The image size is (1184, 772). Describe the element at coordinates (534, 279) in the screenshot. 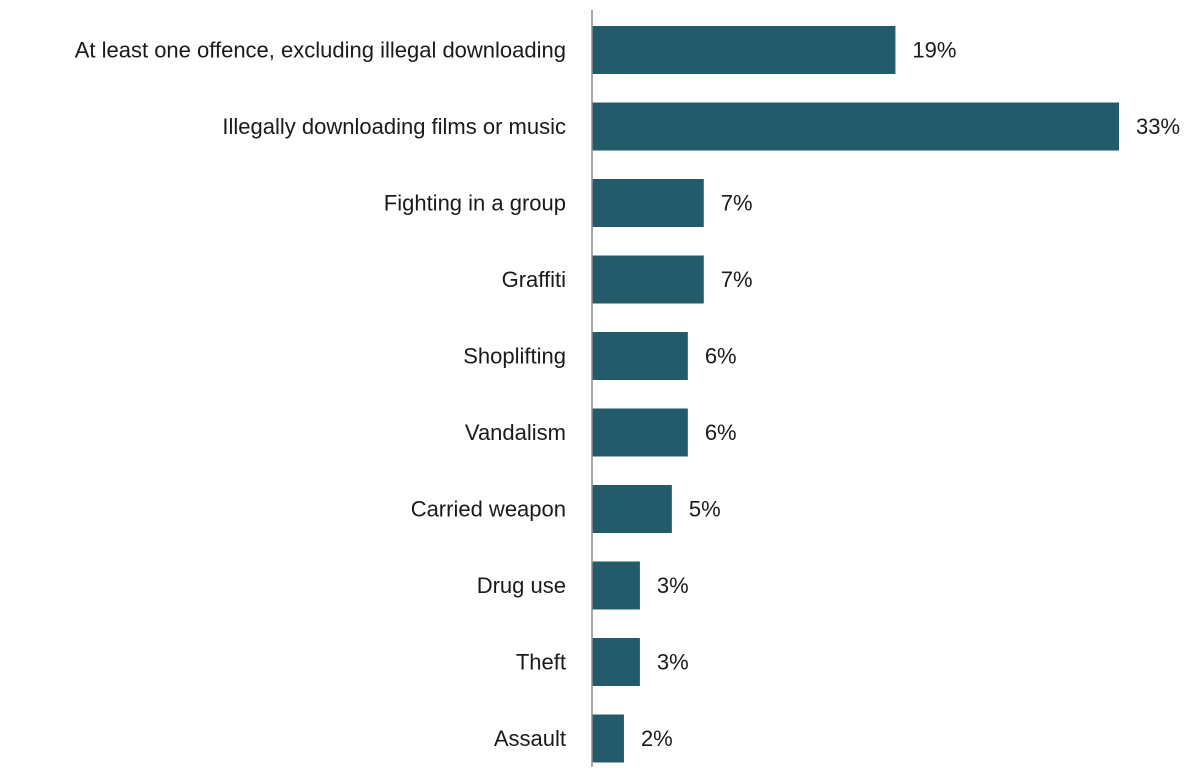

I see `category-label-3: Graffiti` at that location.